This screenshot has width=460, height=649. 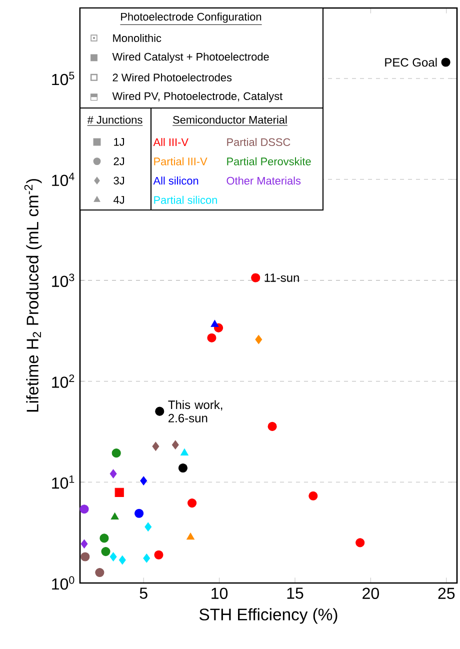 I want to click on text: Other Materials, so click(x=263, y=180).